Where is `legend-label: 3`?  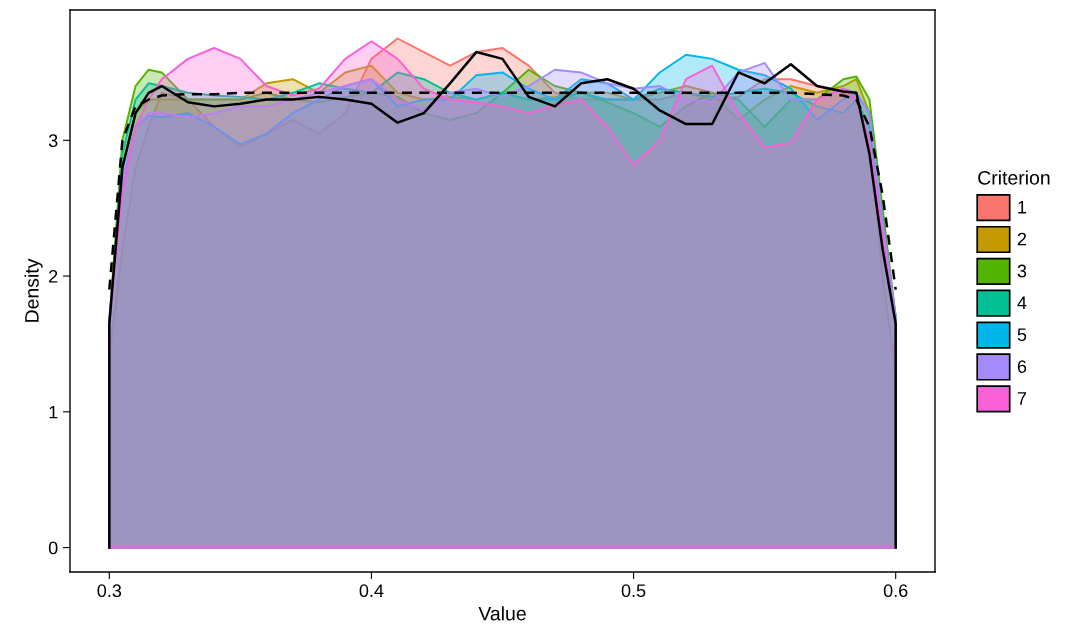 legend-label: 3 is located at coordinates (1022, 271).